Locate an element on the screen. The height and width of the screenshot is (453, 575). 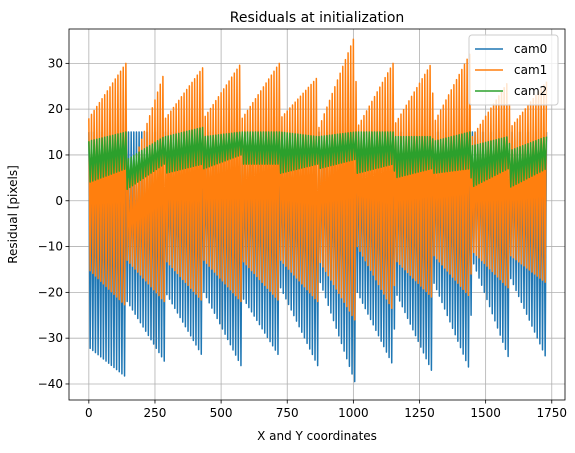
legend: cam0 cam1 cam2 is located at coordinates (513, 70).